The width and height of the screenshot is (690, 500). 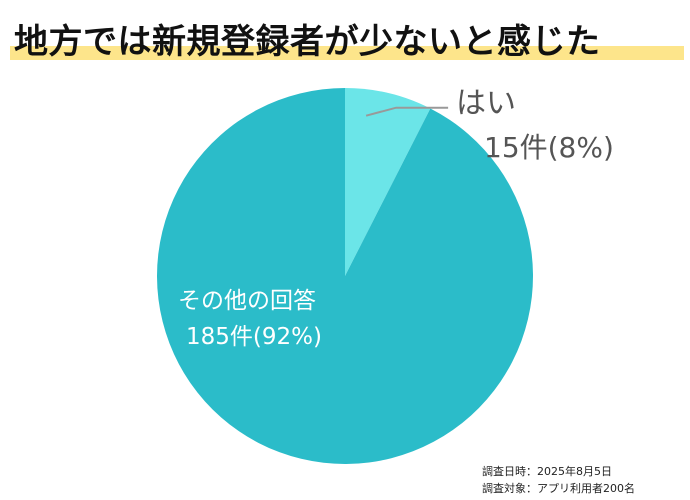 What do you see at coordinates (547, 471) in the screenshot?
I see `survey-date-note: 調査日時：2025年8月5日` at bounding box center [547, 471].